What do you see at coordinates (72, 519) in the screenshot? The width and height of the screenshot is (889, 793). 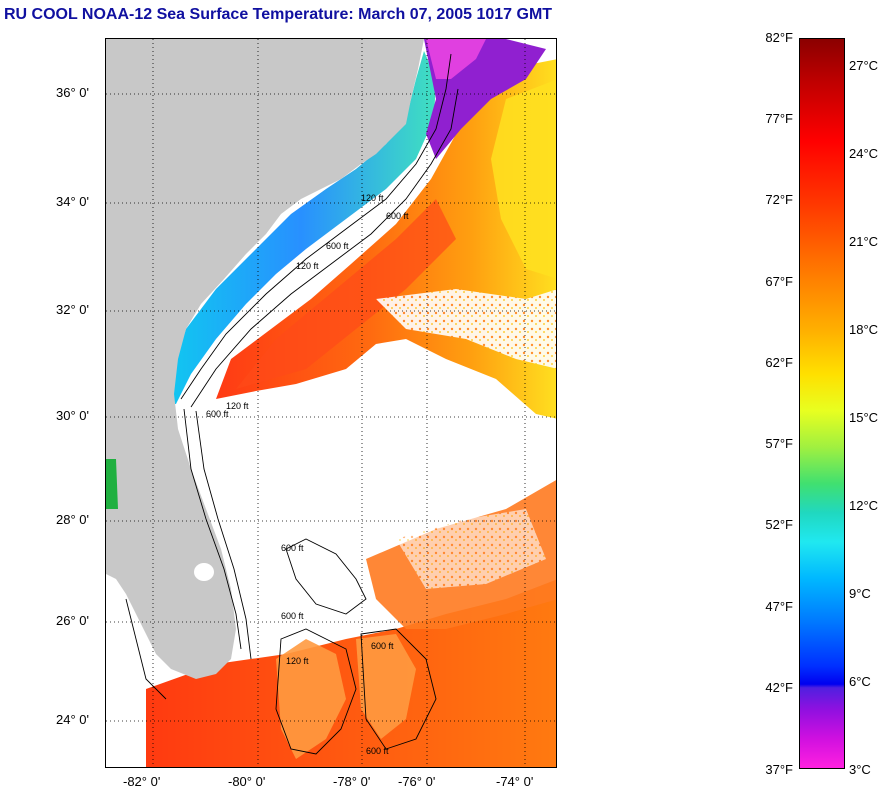 I see `latitude-label: 28° 0'` at bounding box center [72, 519].